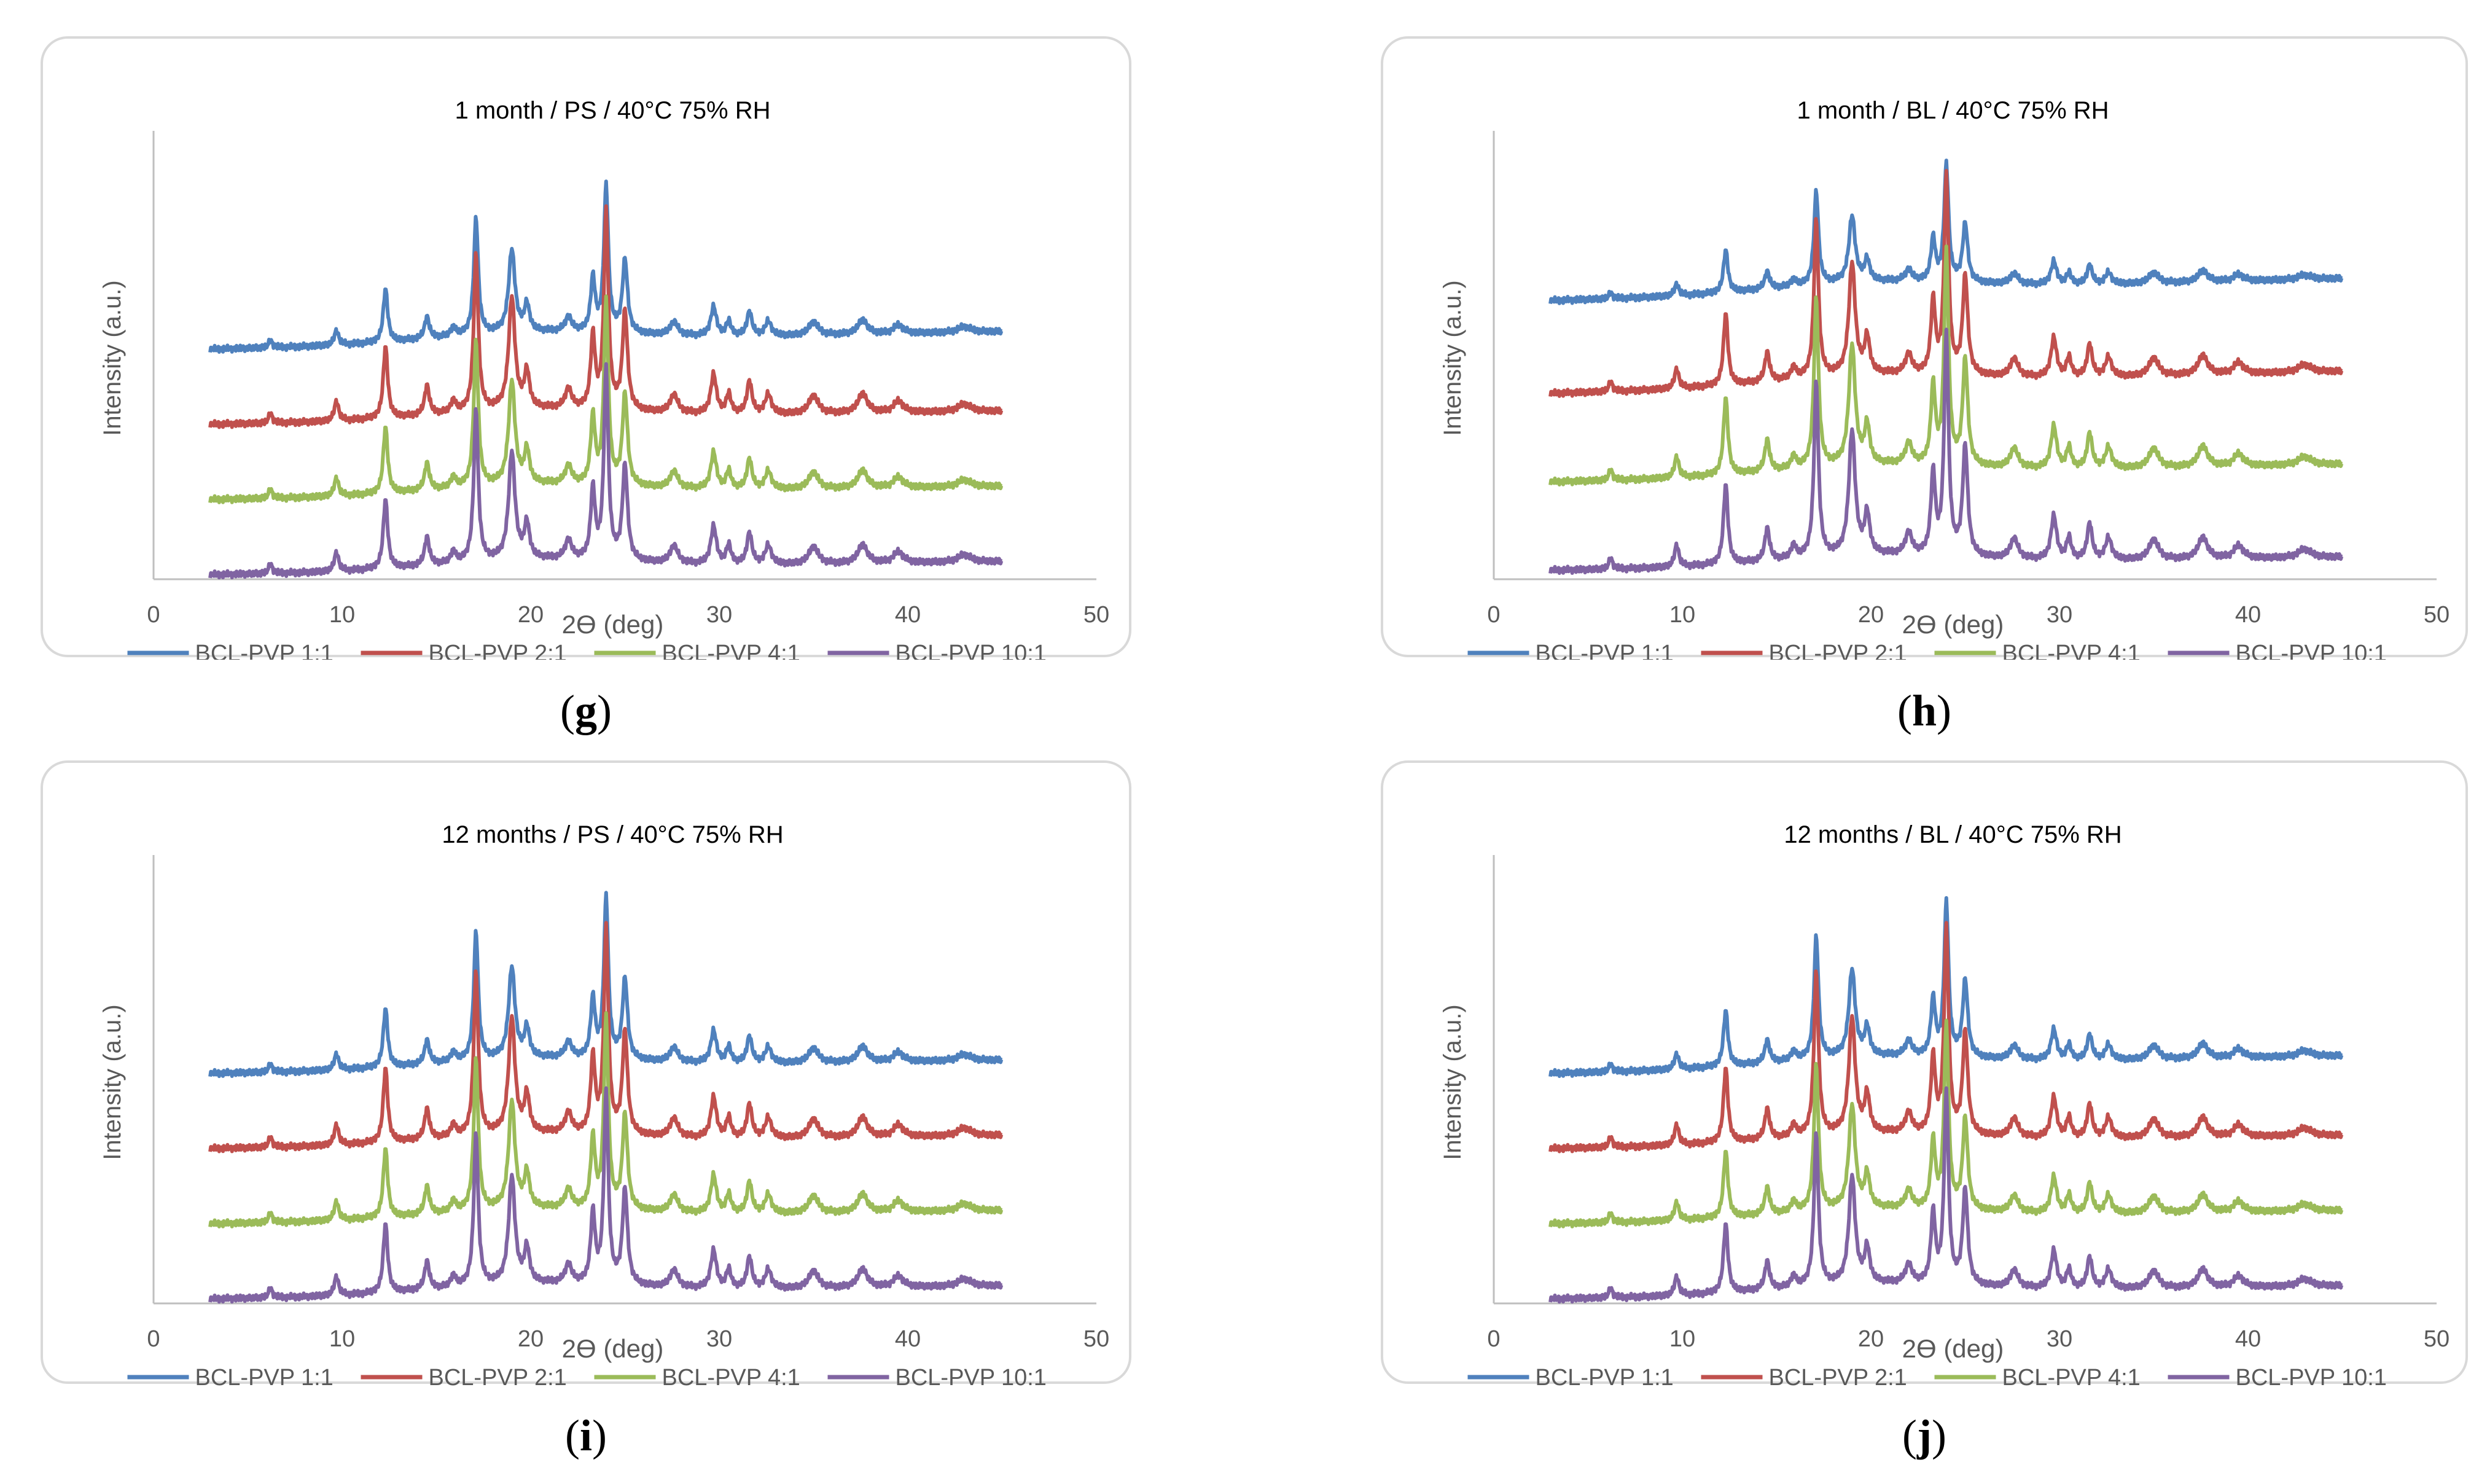 The width and height of the screenshot is (2471, 1484). Describe the element at coordinates (612, 834) in the screenshot. I see `chart-title: 12 months / PS / 40°C 75% RH` at that location.